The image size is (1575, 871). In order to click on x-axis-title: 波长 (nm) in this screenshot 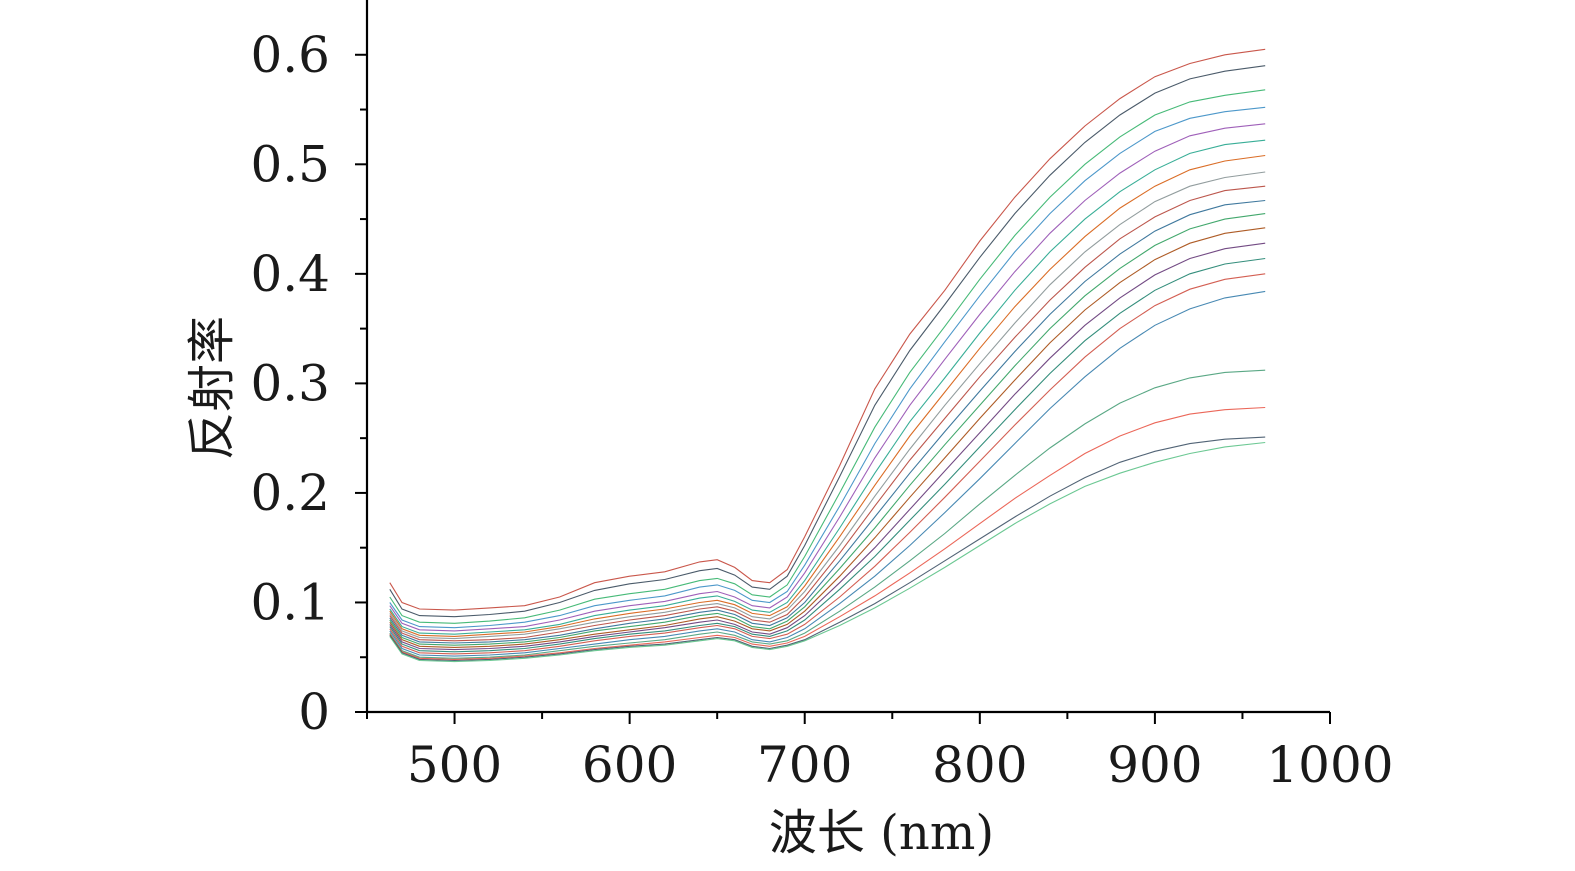, I will do `click(881, 833)`.